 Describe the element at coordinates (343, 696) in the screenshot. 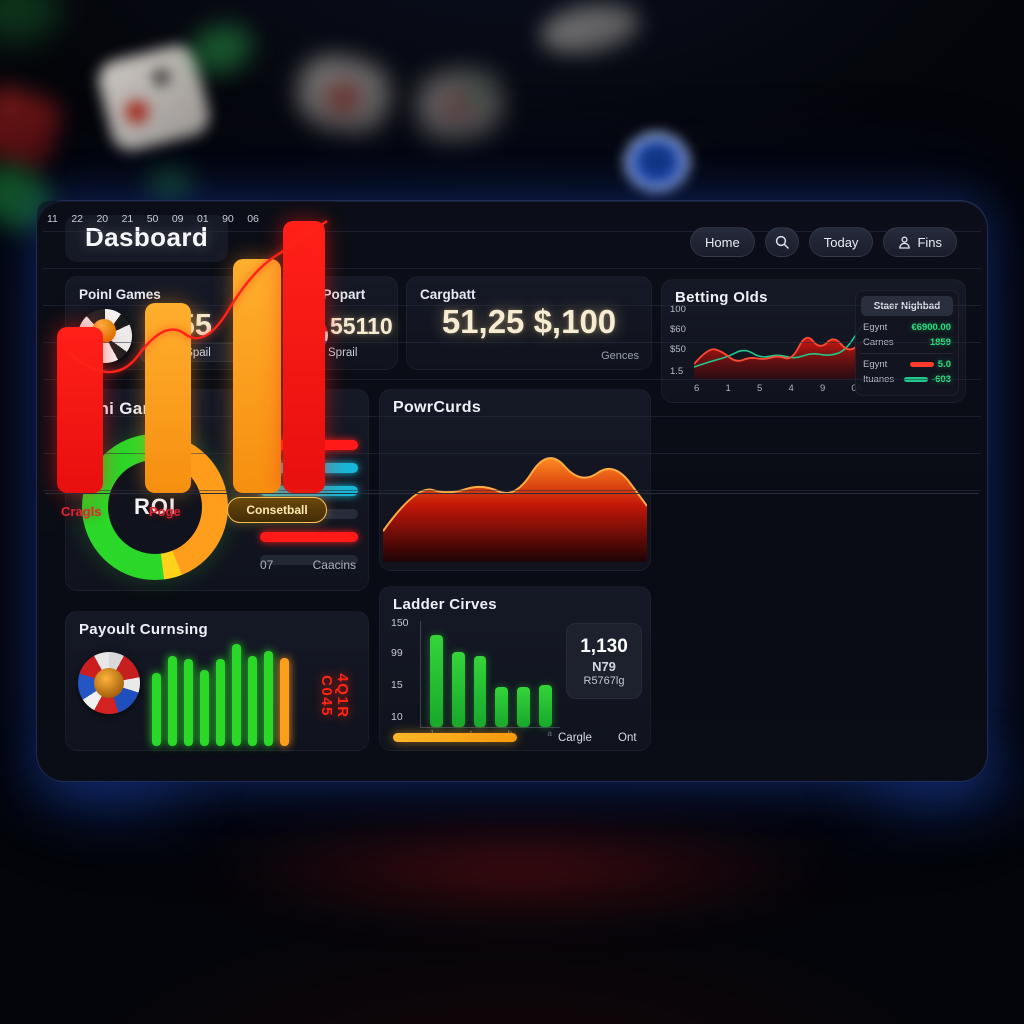

I see `side-text-line: 4Q1R` at that location.